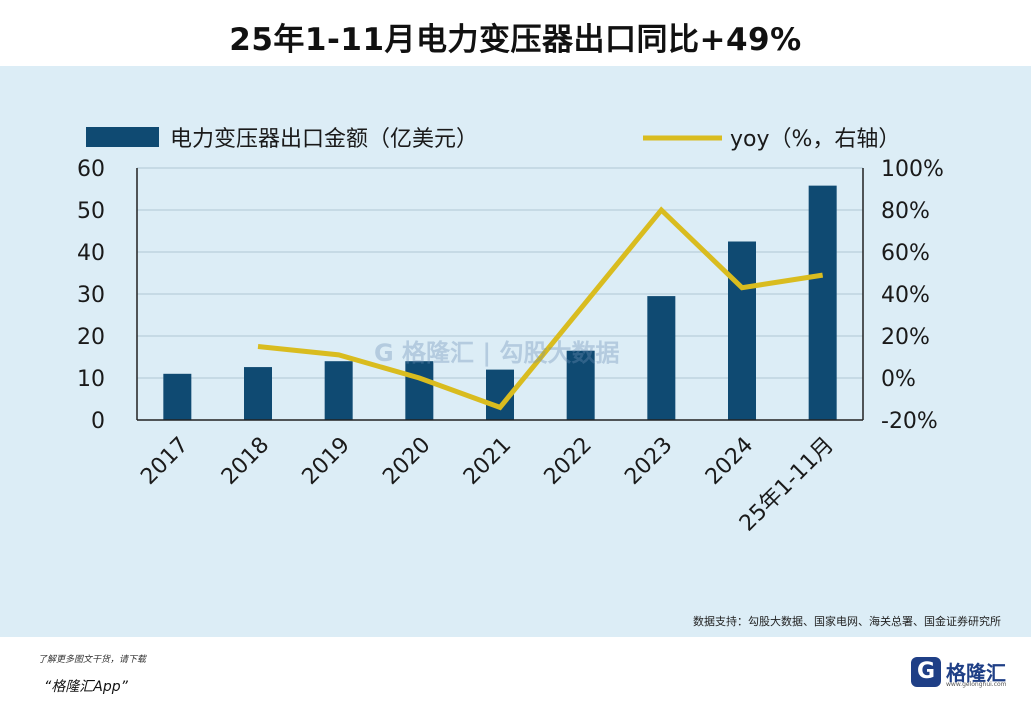  What do you see at coordinates (976, 673) in the screenshot?
I see `logo-name: 格隆汇` at bounding box center [976, 673].